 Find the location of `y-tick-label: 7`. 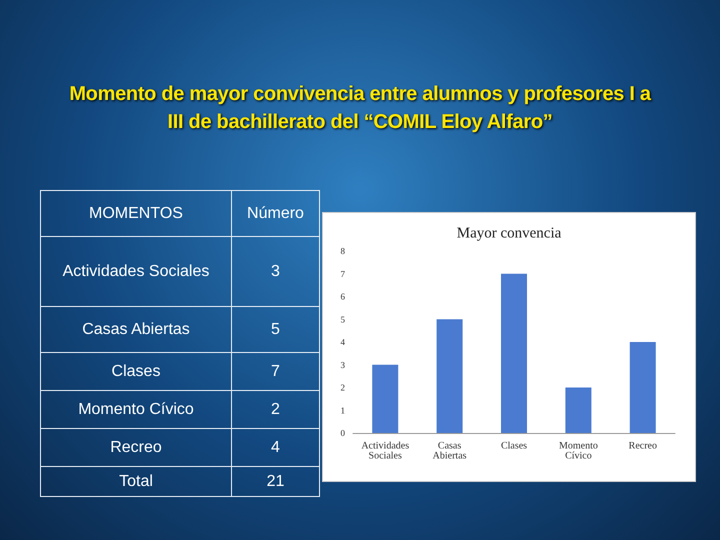

y-tick-label: 7 is located at coordinates (343, 273).